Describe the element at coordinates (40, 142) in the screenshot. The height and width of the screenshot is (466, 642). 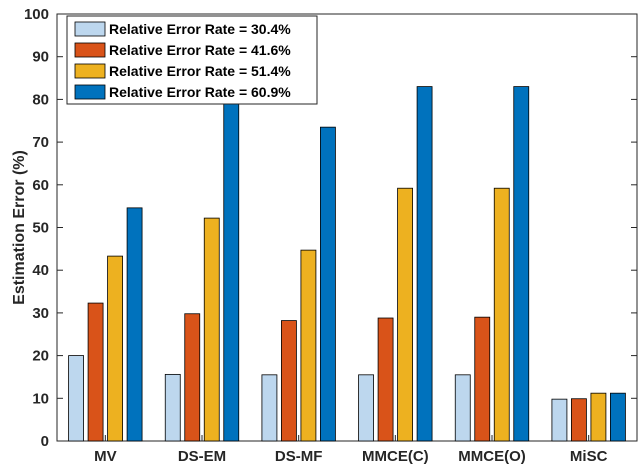
I see `y-tick-label: 70` at that location.